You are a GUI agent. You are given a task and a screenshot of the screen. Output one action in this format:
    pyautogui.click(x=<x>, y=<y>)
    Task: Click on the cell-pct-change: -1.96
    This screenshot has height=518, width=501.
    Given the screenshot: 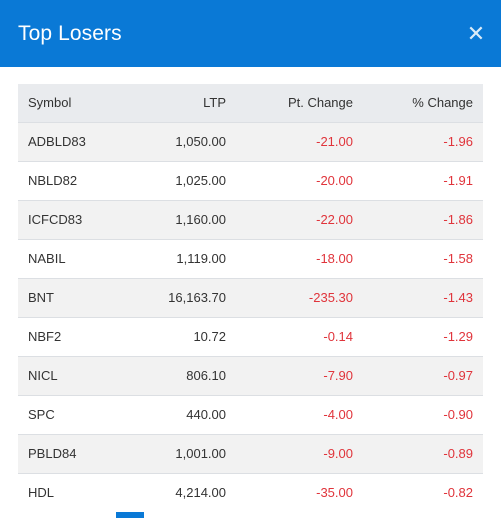 What is the action you would take?
    pyautogui.click(x=458, y=141)
    